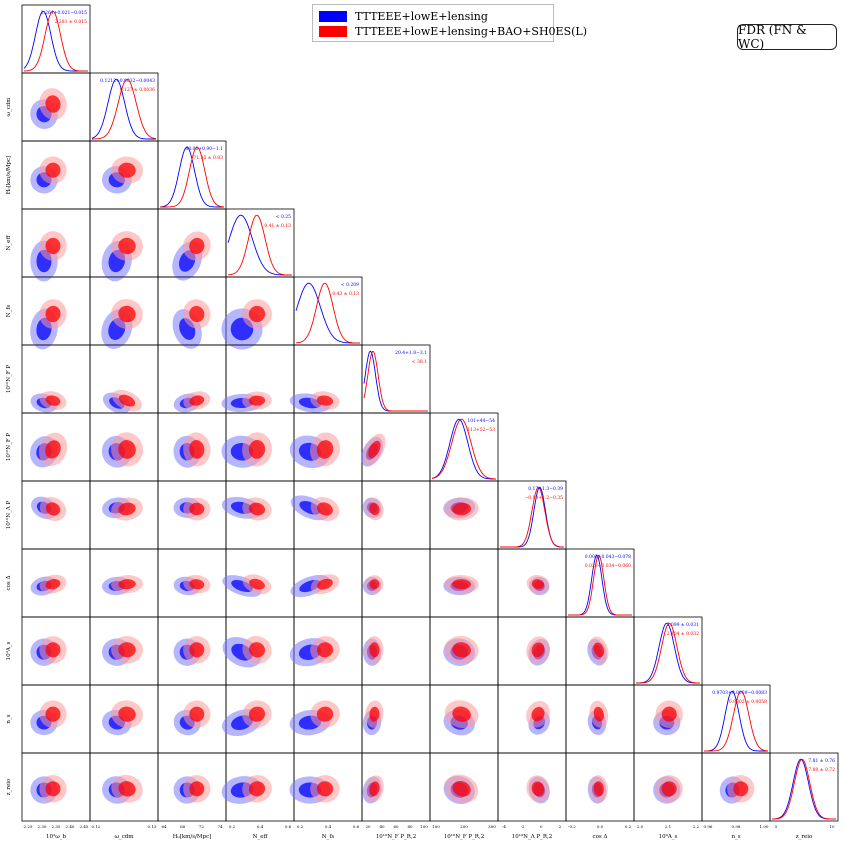  I want to click on y-axis-label: 10⁹A_s, so click(8, 650).